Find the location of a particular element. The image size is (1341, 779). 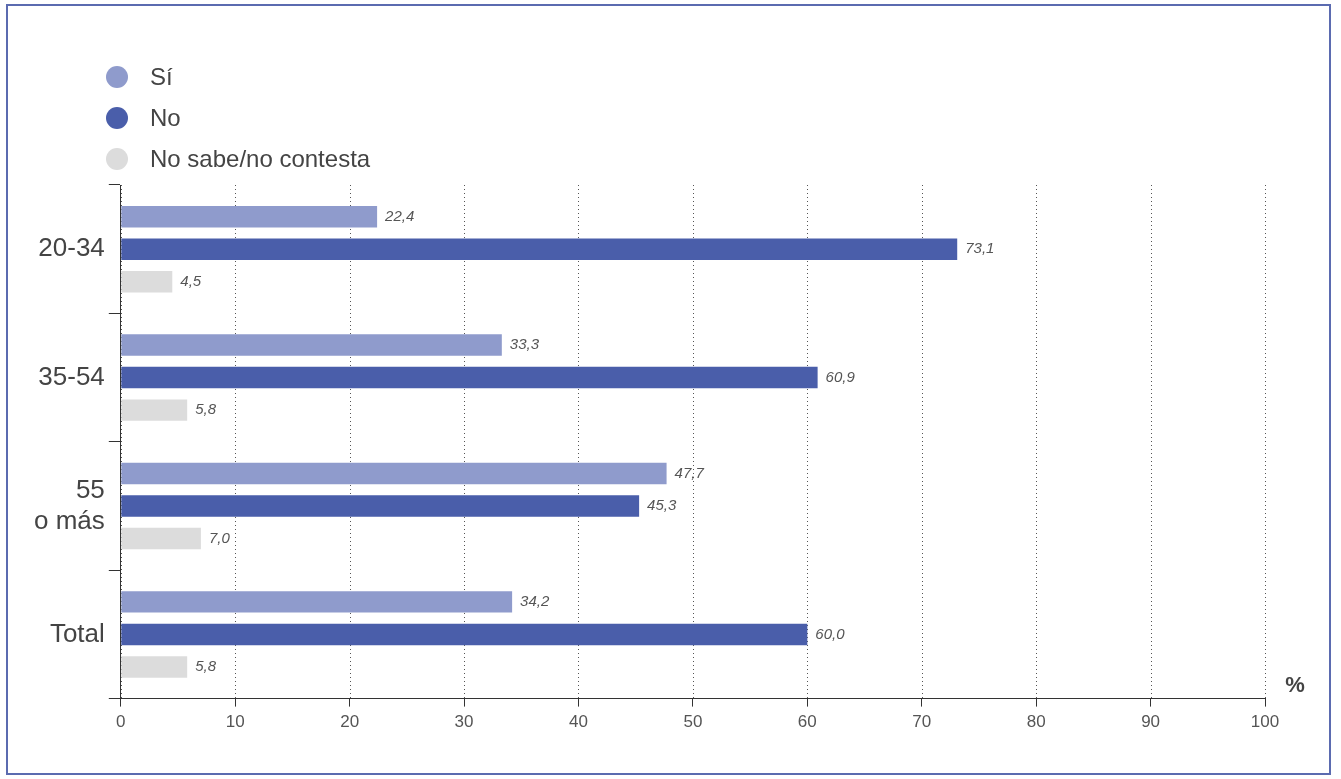

x-tick-label: 70 is located at coordinates (922, 722).